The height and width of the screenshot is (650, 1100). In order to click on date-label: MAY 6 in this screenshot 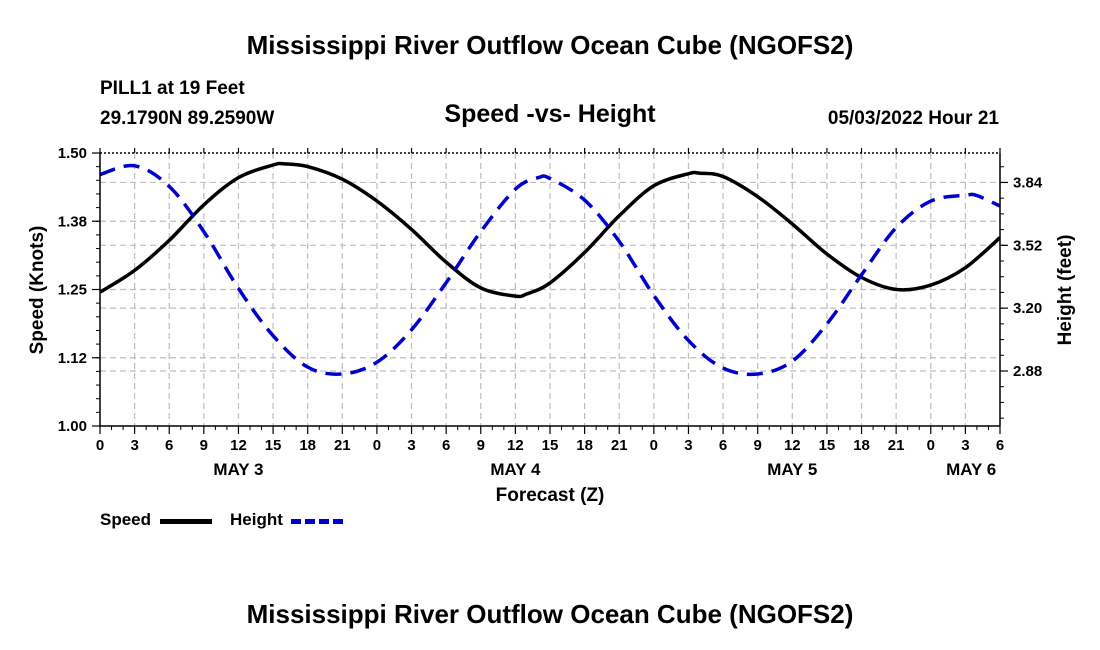, I will do `click(971, 469)`.